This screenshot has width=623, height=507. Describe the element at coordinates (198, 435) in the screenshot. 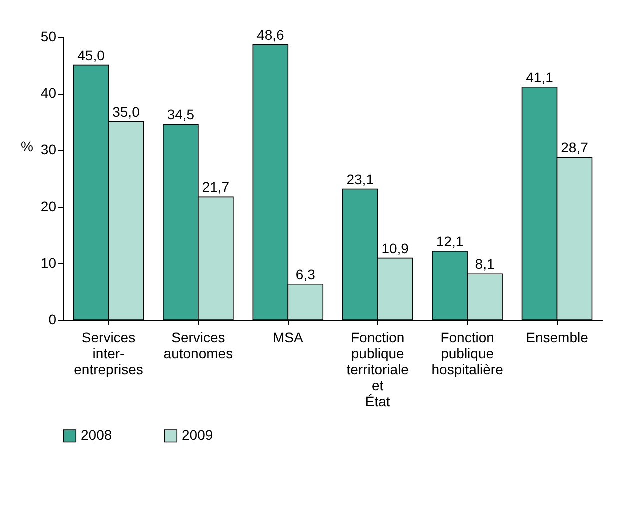

I see `legend-label: 2009` at that location.